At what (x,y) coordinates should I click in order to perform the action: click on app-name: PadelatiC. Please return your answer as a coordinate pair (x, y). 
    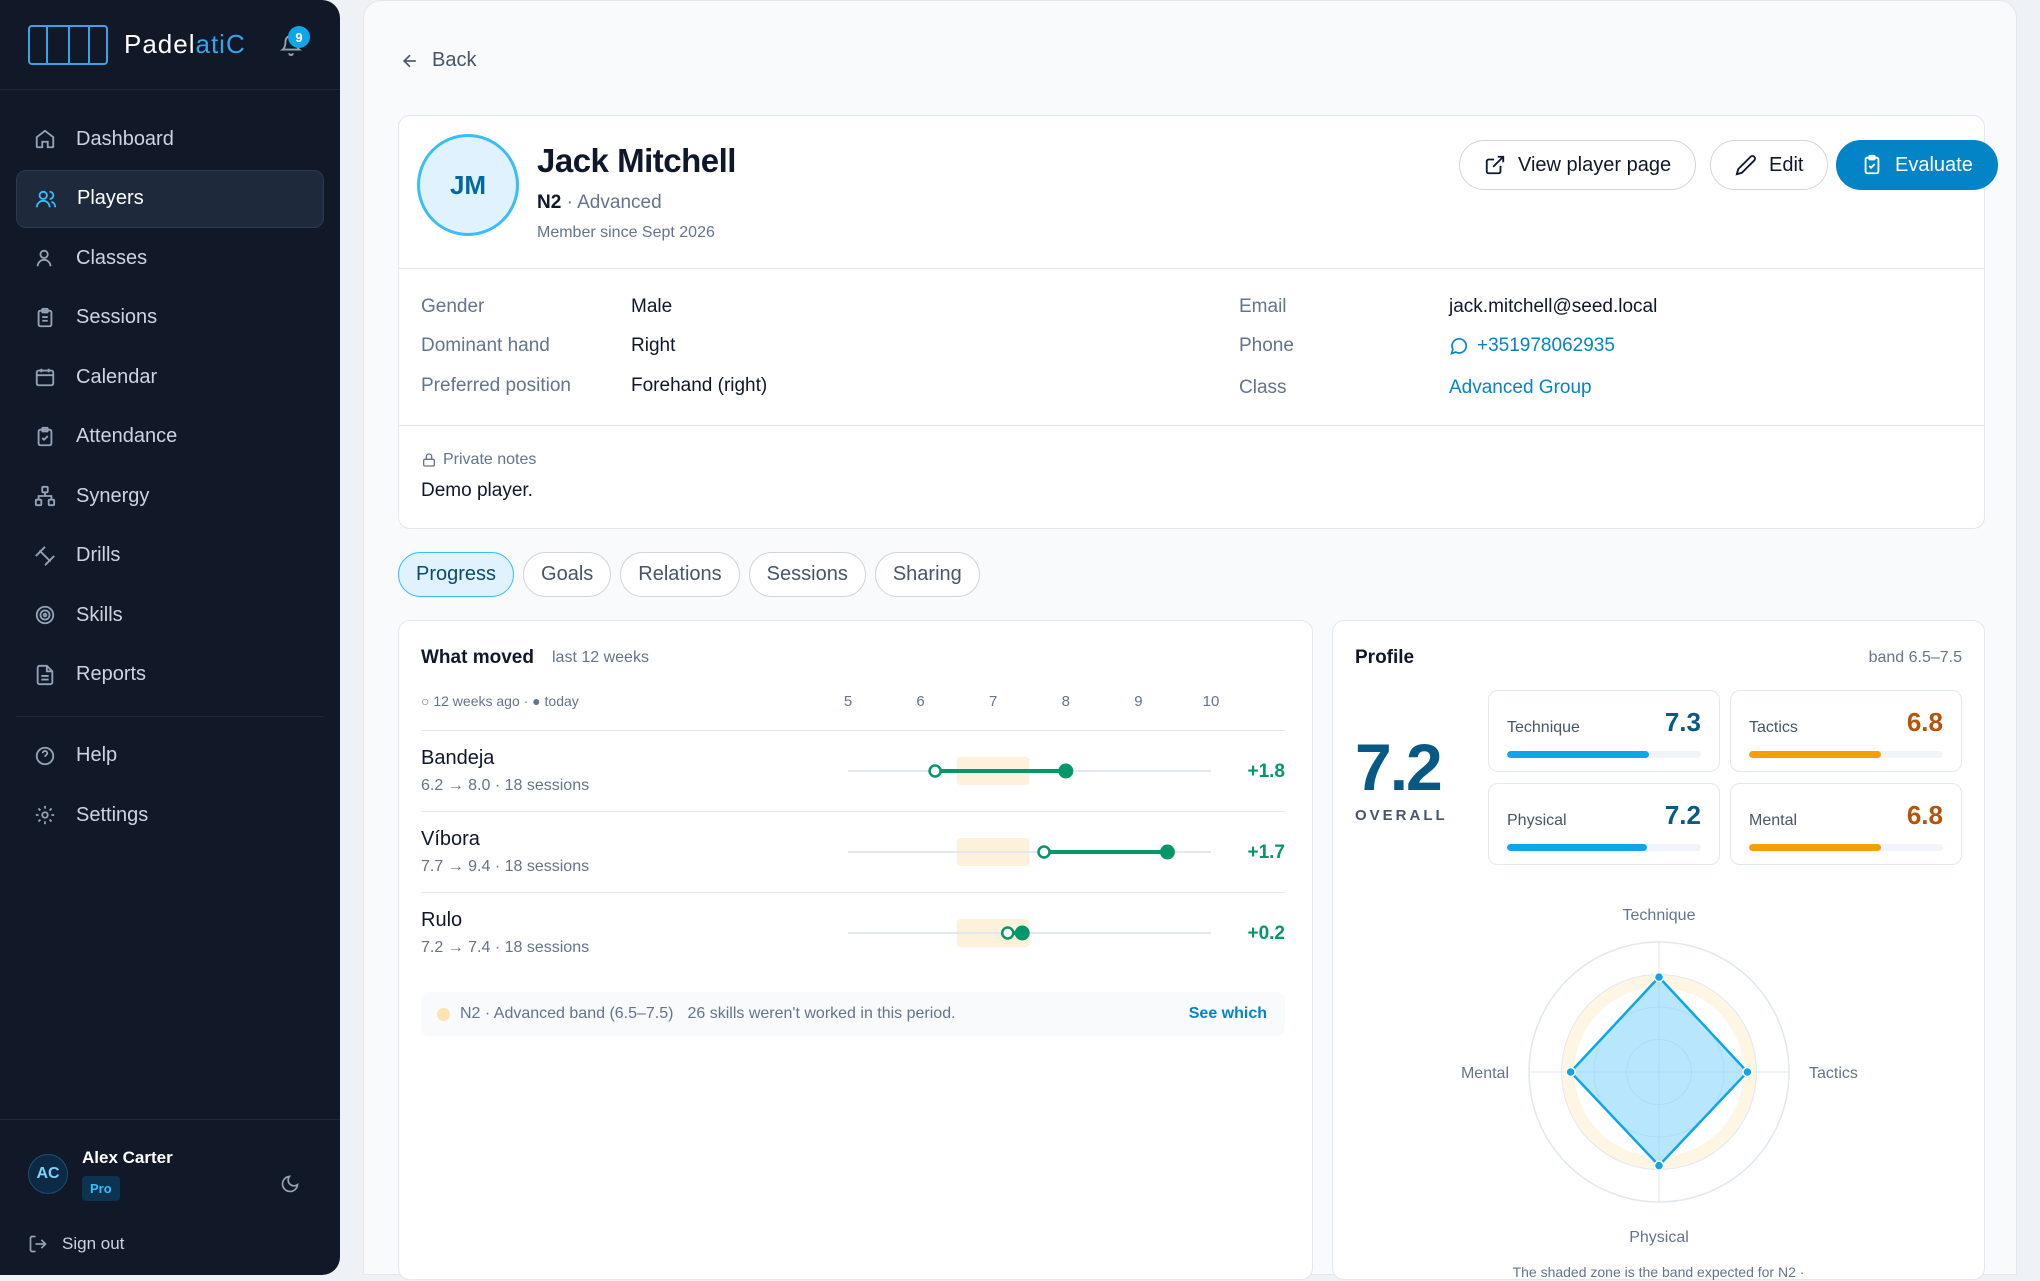
    Looking at the image, I should click on (185, 44).